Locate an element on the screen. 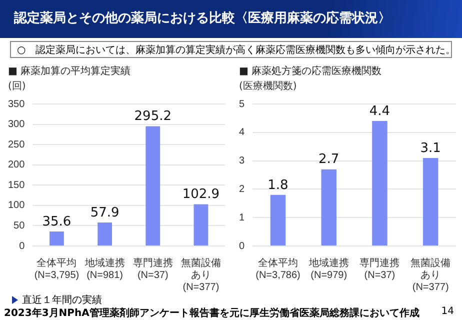 The height and width of the screenshot is (320, 462). text: ○ 認定薬局においては、麻薬加算の算定実績が高く麻薬応需医療機関数も多い傾向が示された。 is located at coordinates (236, 51).